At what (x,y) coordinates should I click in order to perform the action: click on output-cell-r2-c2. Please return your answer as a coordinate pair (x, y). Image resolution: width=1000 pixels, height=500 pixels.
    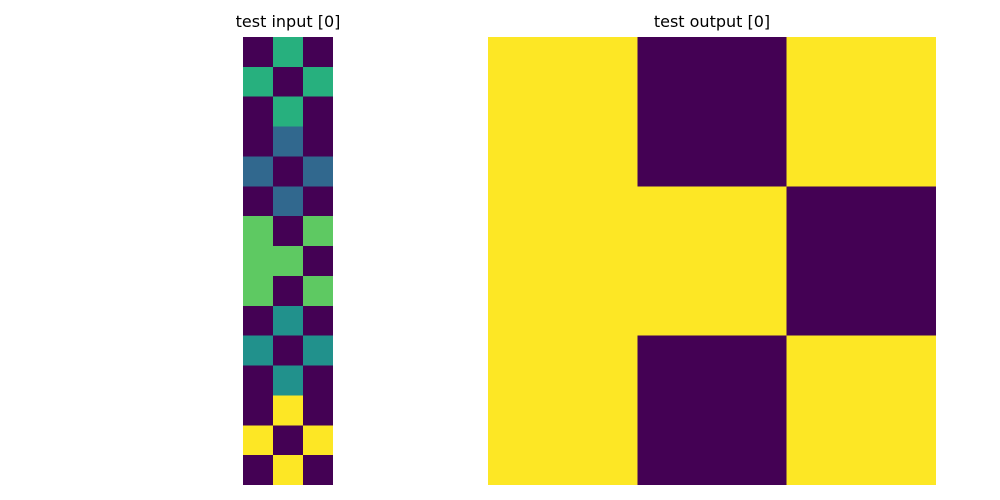
    Looking at the image, I should click on (861, 410).